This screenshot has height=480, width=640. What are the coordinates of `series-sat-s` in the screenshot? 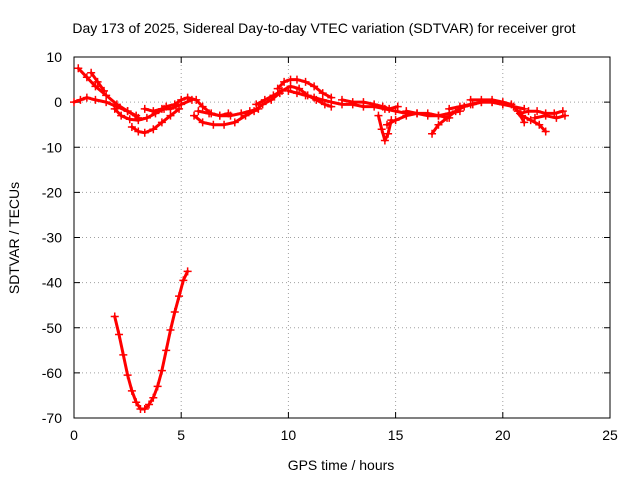 It's located at (497, 111).